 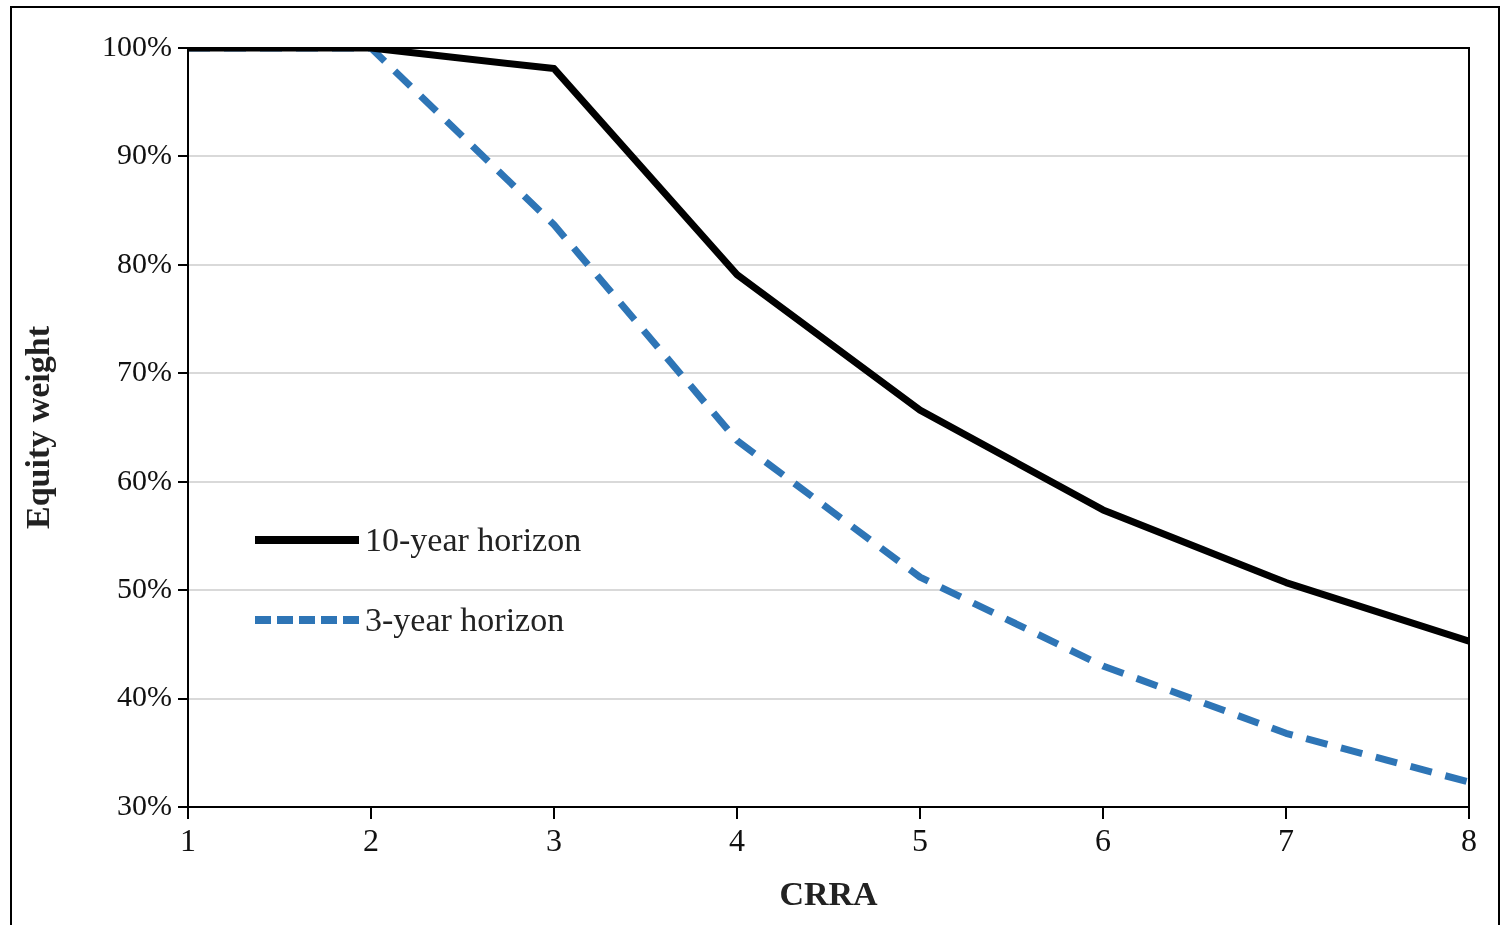 I want to click on y-tick-label: 80%, so click(x=144, y=262).